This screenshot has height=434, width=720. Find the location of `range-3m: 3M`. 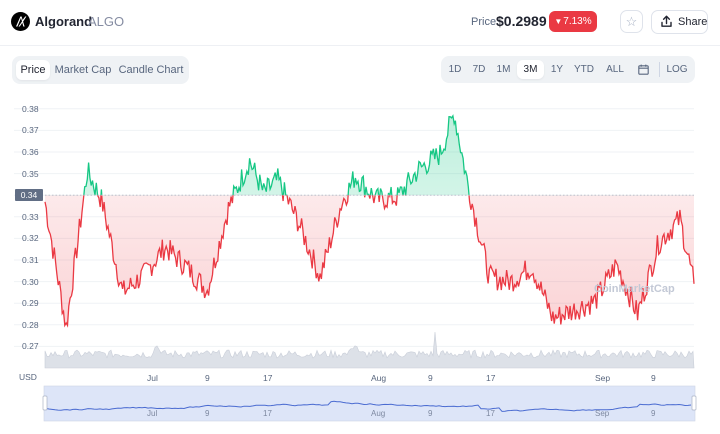

range-3m: 3M is located at coordinates (530, 69).